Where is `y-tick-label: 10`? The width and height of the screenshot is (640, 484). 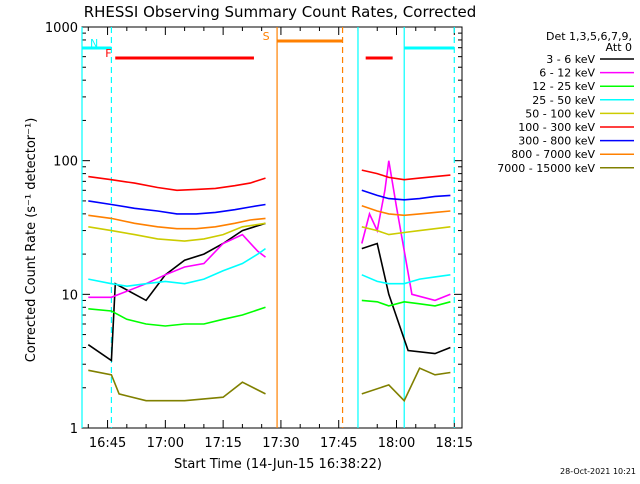 y-tick-label: 10 is located at coordinates (69, 295).